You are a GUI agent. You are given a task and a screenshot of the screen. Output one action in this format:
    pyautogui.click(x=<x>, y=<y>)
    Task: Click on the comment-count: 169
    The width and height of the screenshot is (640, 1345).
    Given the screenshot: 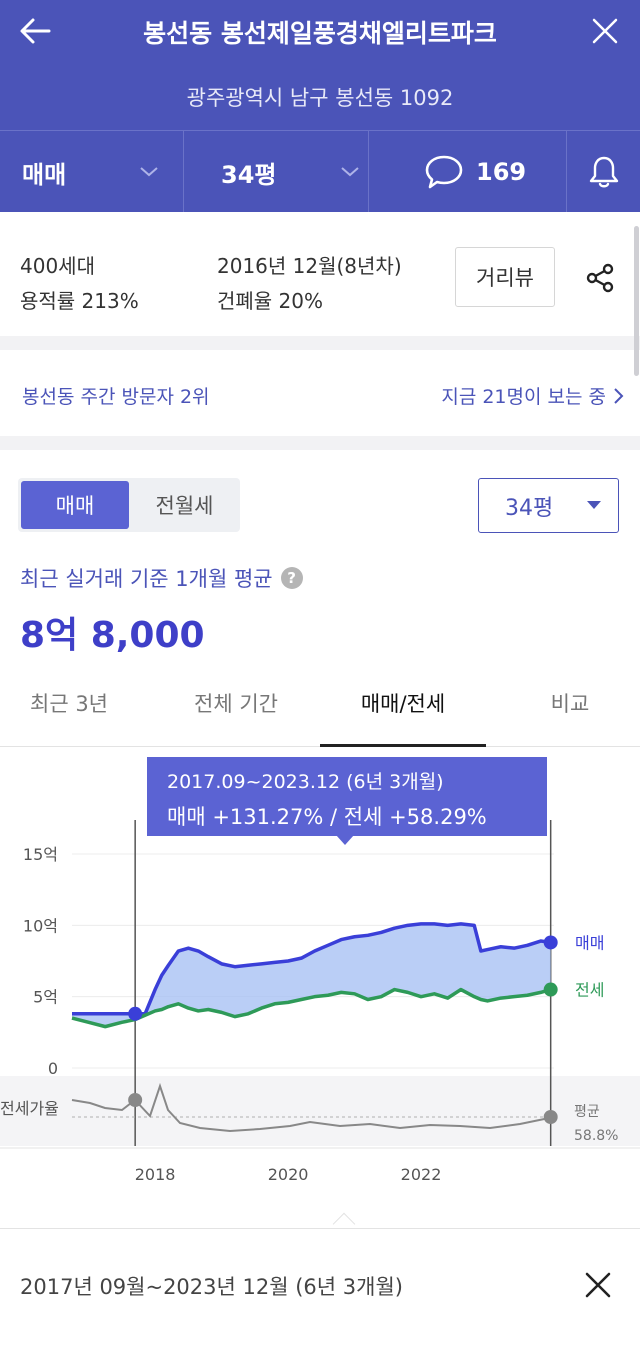 What is the action you would take?
    pyautogui.click(x=501, y=172)
    